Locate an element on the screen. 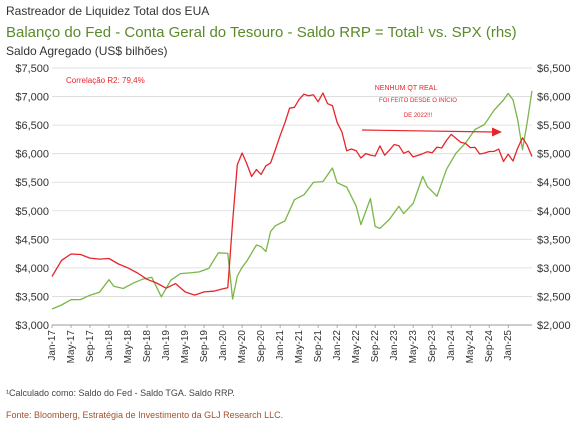  right-tick-label: $3,500 is located at coordinates (554, 240).